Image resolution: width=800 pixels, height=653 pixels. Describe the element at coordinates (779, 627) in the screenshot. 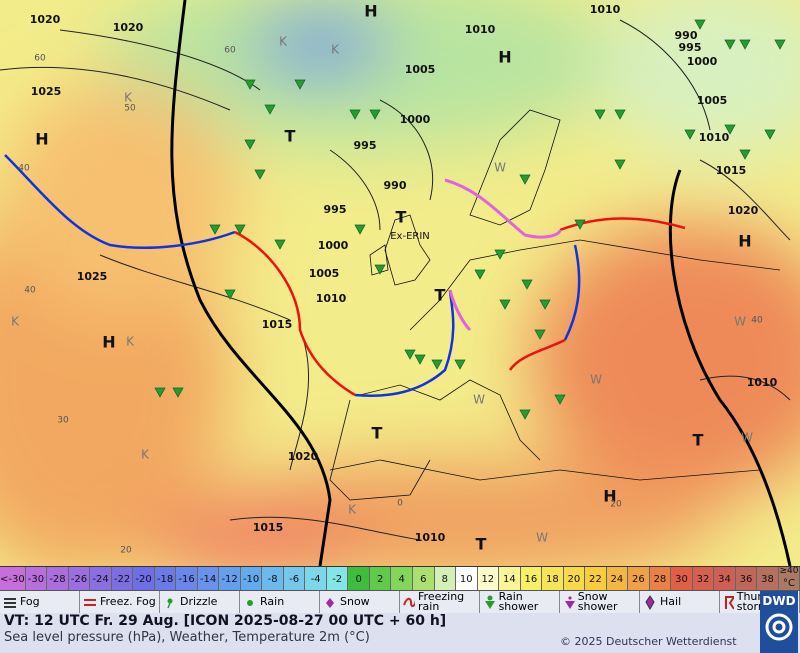

I see `logo-icon` at that location.